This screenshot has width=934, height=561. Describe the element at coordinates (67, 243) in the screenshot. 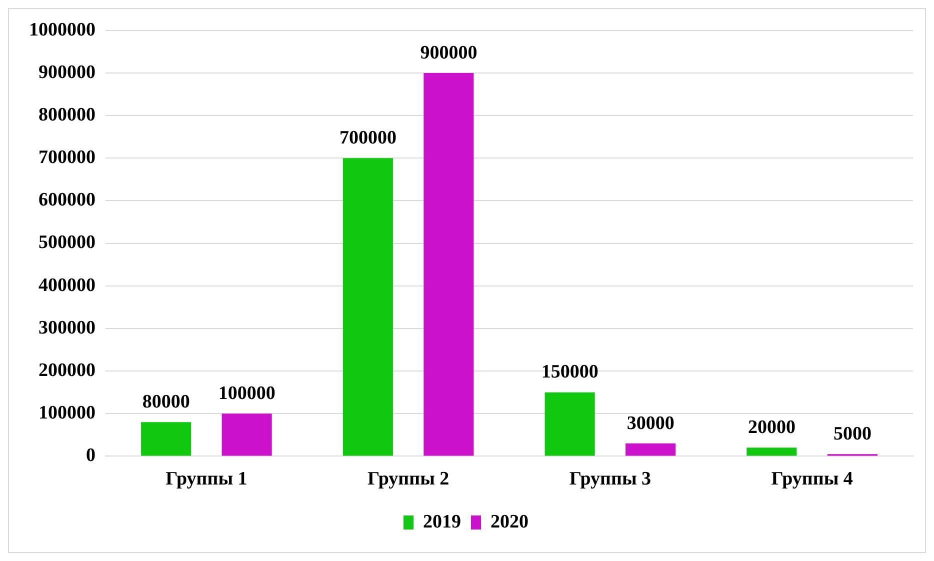

I see `y-tick-label: 500000` at that location.